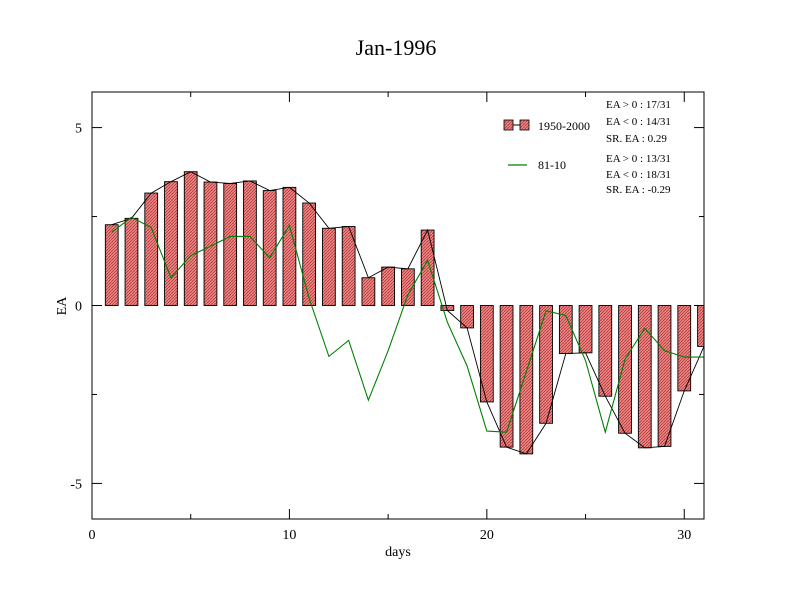 The width and height of the screenshot is (792, 612). I want to click on x-tick-label: 20, so click(487, 535).